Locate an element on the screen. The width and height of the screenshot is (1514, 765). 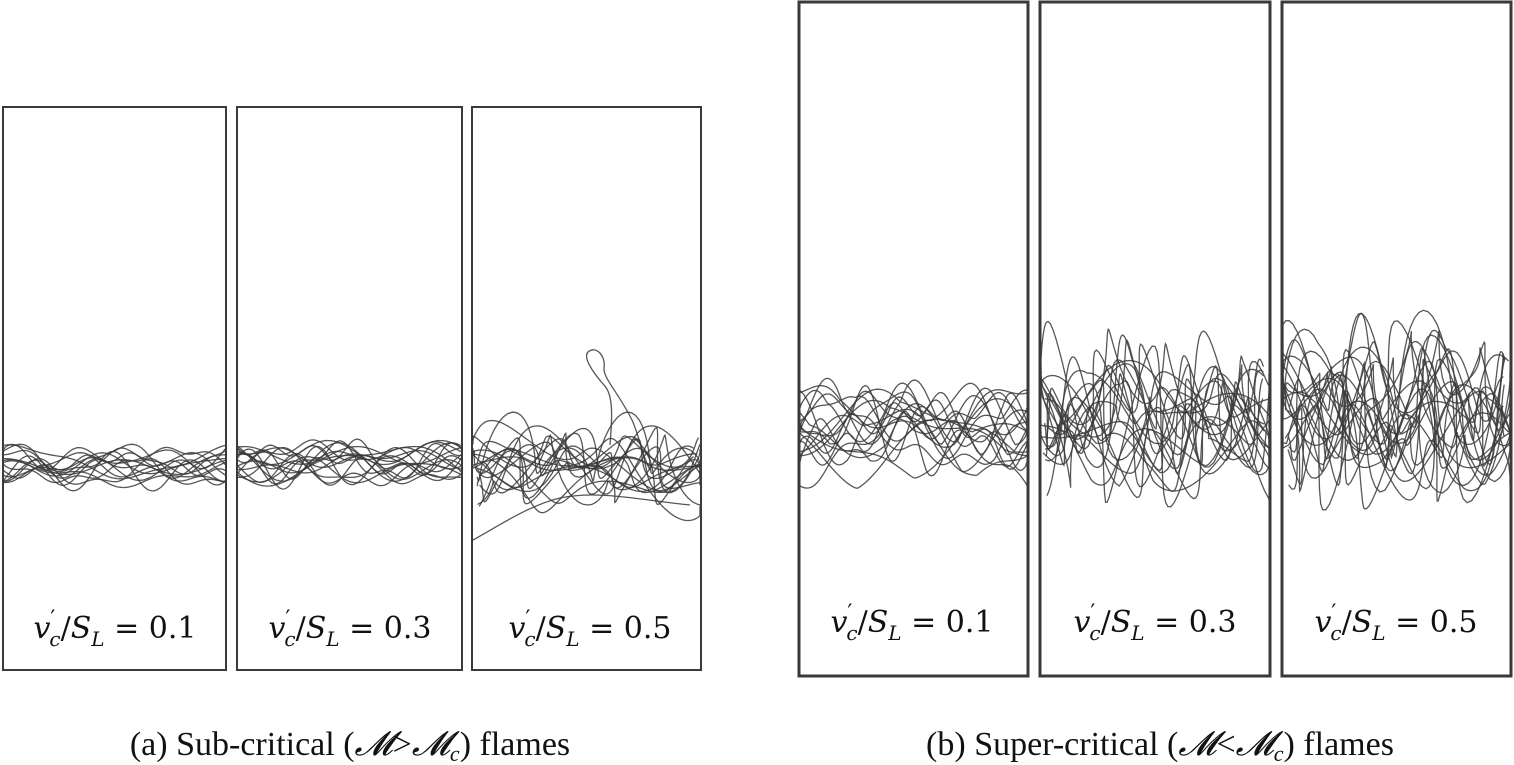
panel-a1-label: v′ c/SL = 0.1 is located at coordinates (114, 629).